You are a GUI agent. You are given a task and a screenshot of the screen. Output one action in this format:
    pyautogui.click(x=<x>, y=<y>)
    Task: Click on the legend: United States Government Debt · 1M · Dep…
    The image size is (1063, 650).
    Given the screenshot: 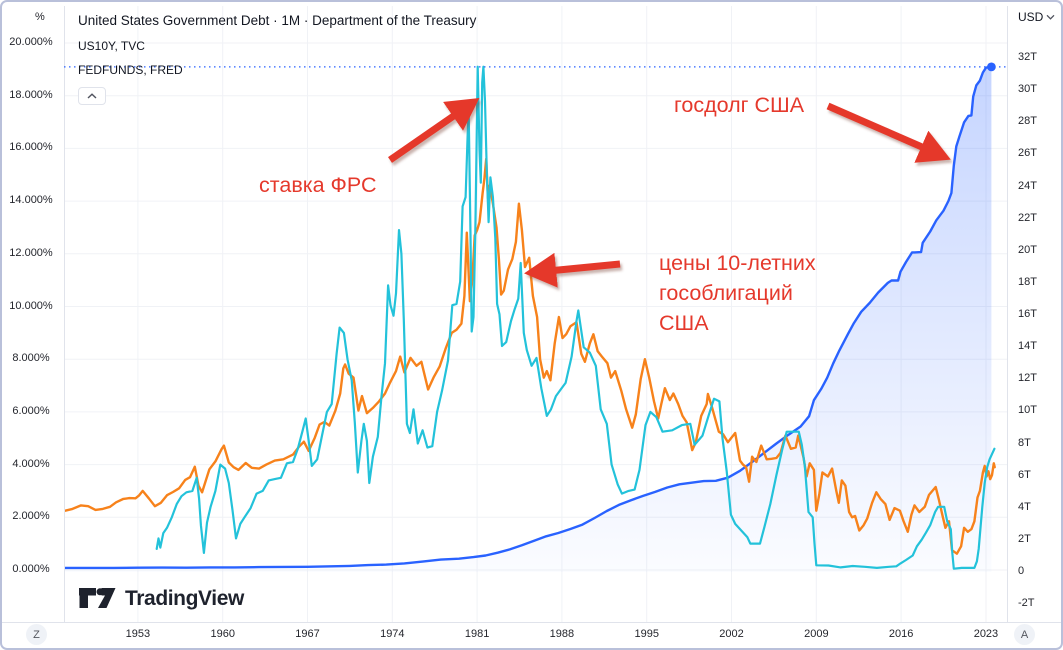 What is the action you would take?
    pyautogui.click(x=277, y=59)
    